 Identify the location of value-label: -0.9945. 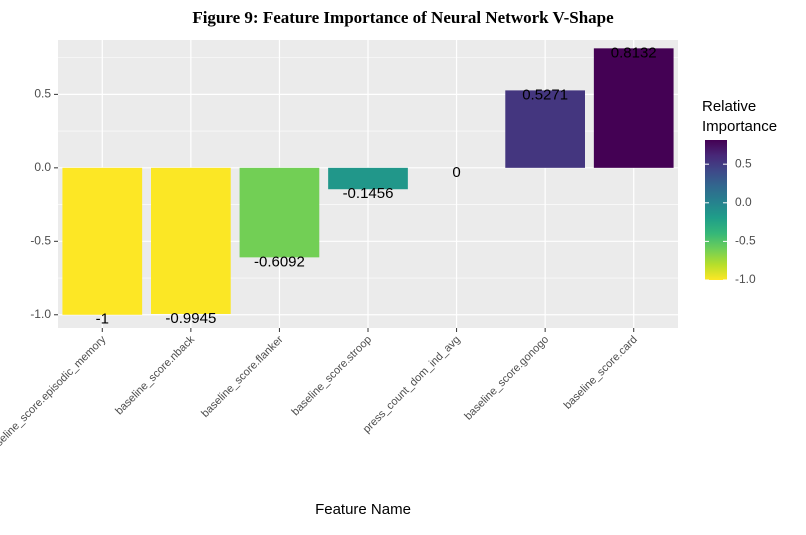
(190, 318).